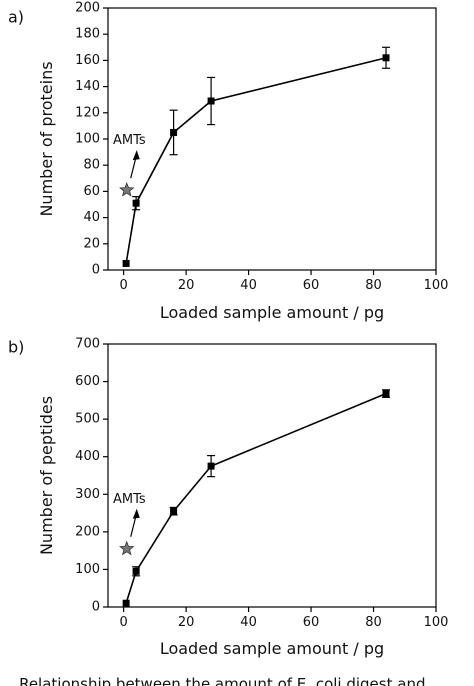 The height and width of the screenshot is (686, 474). I want to click on panel-a-x-tick-label: 80, so click(373, 285).